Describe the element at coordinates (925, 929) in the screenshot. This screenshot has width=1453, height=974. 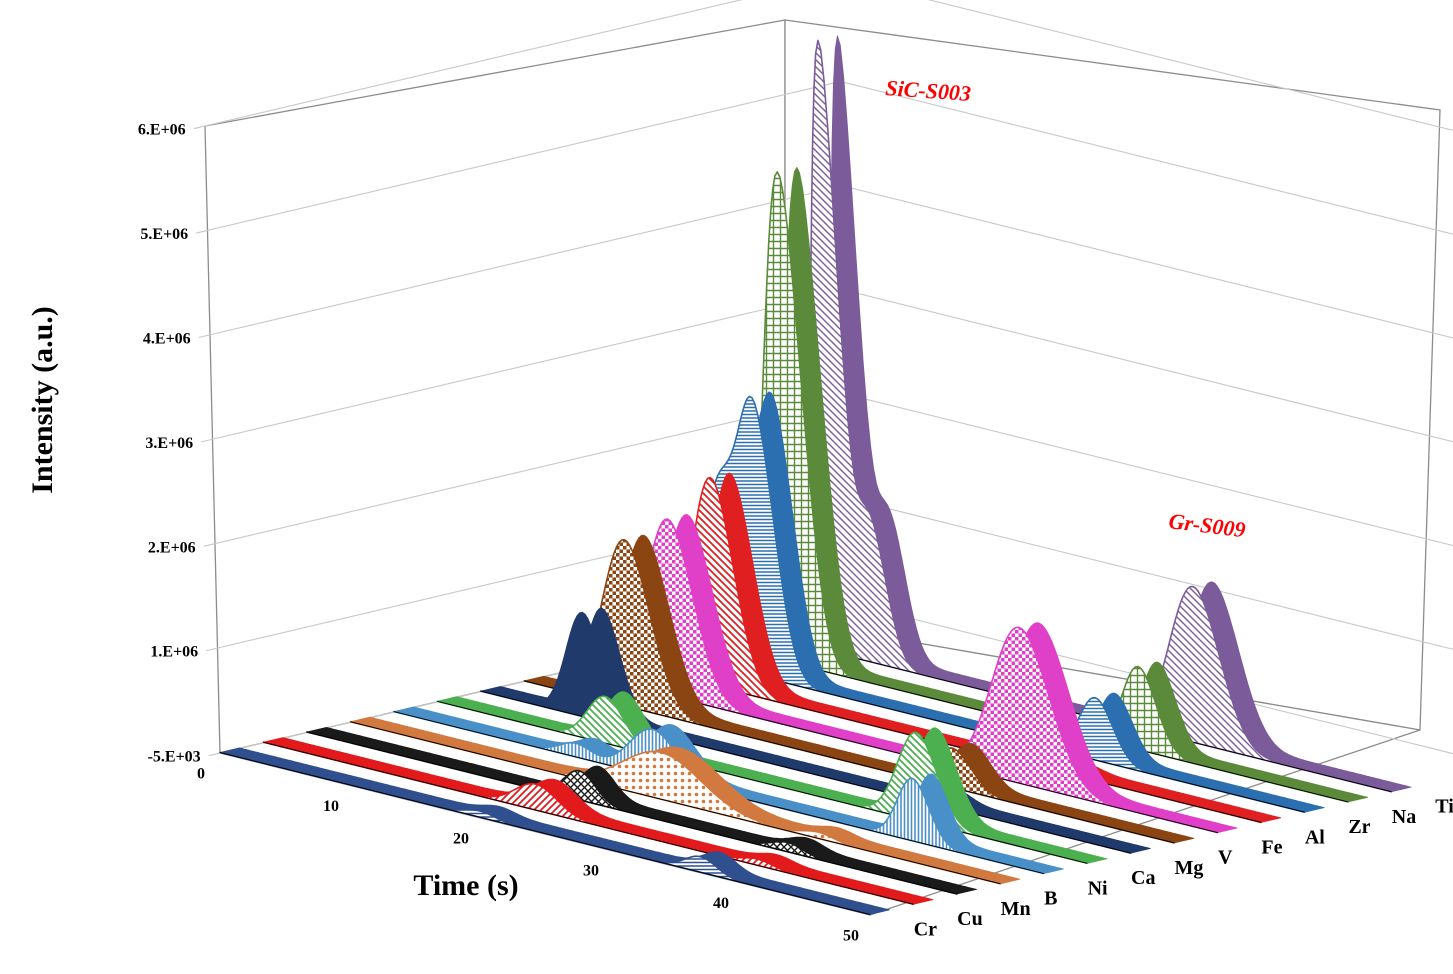
I see `series-label-cr: Cr` at that location.